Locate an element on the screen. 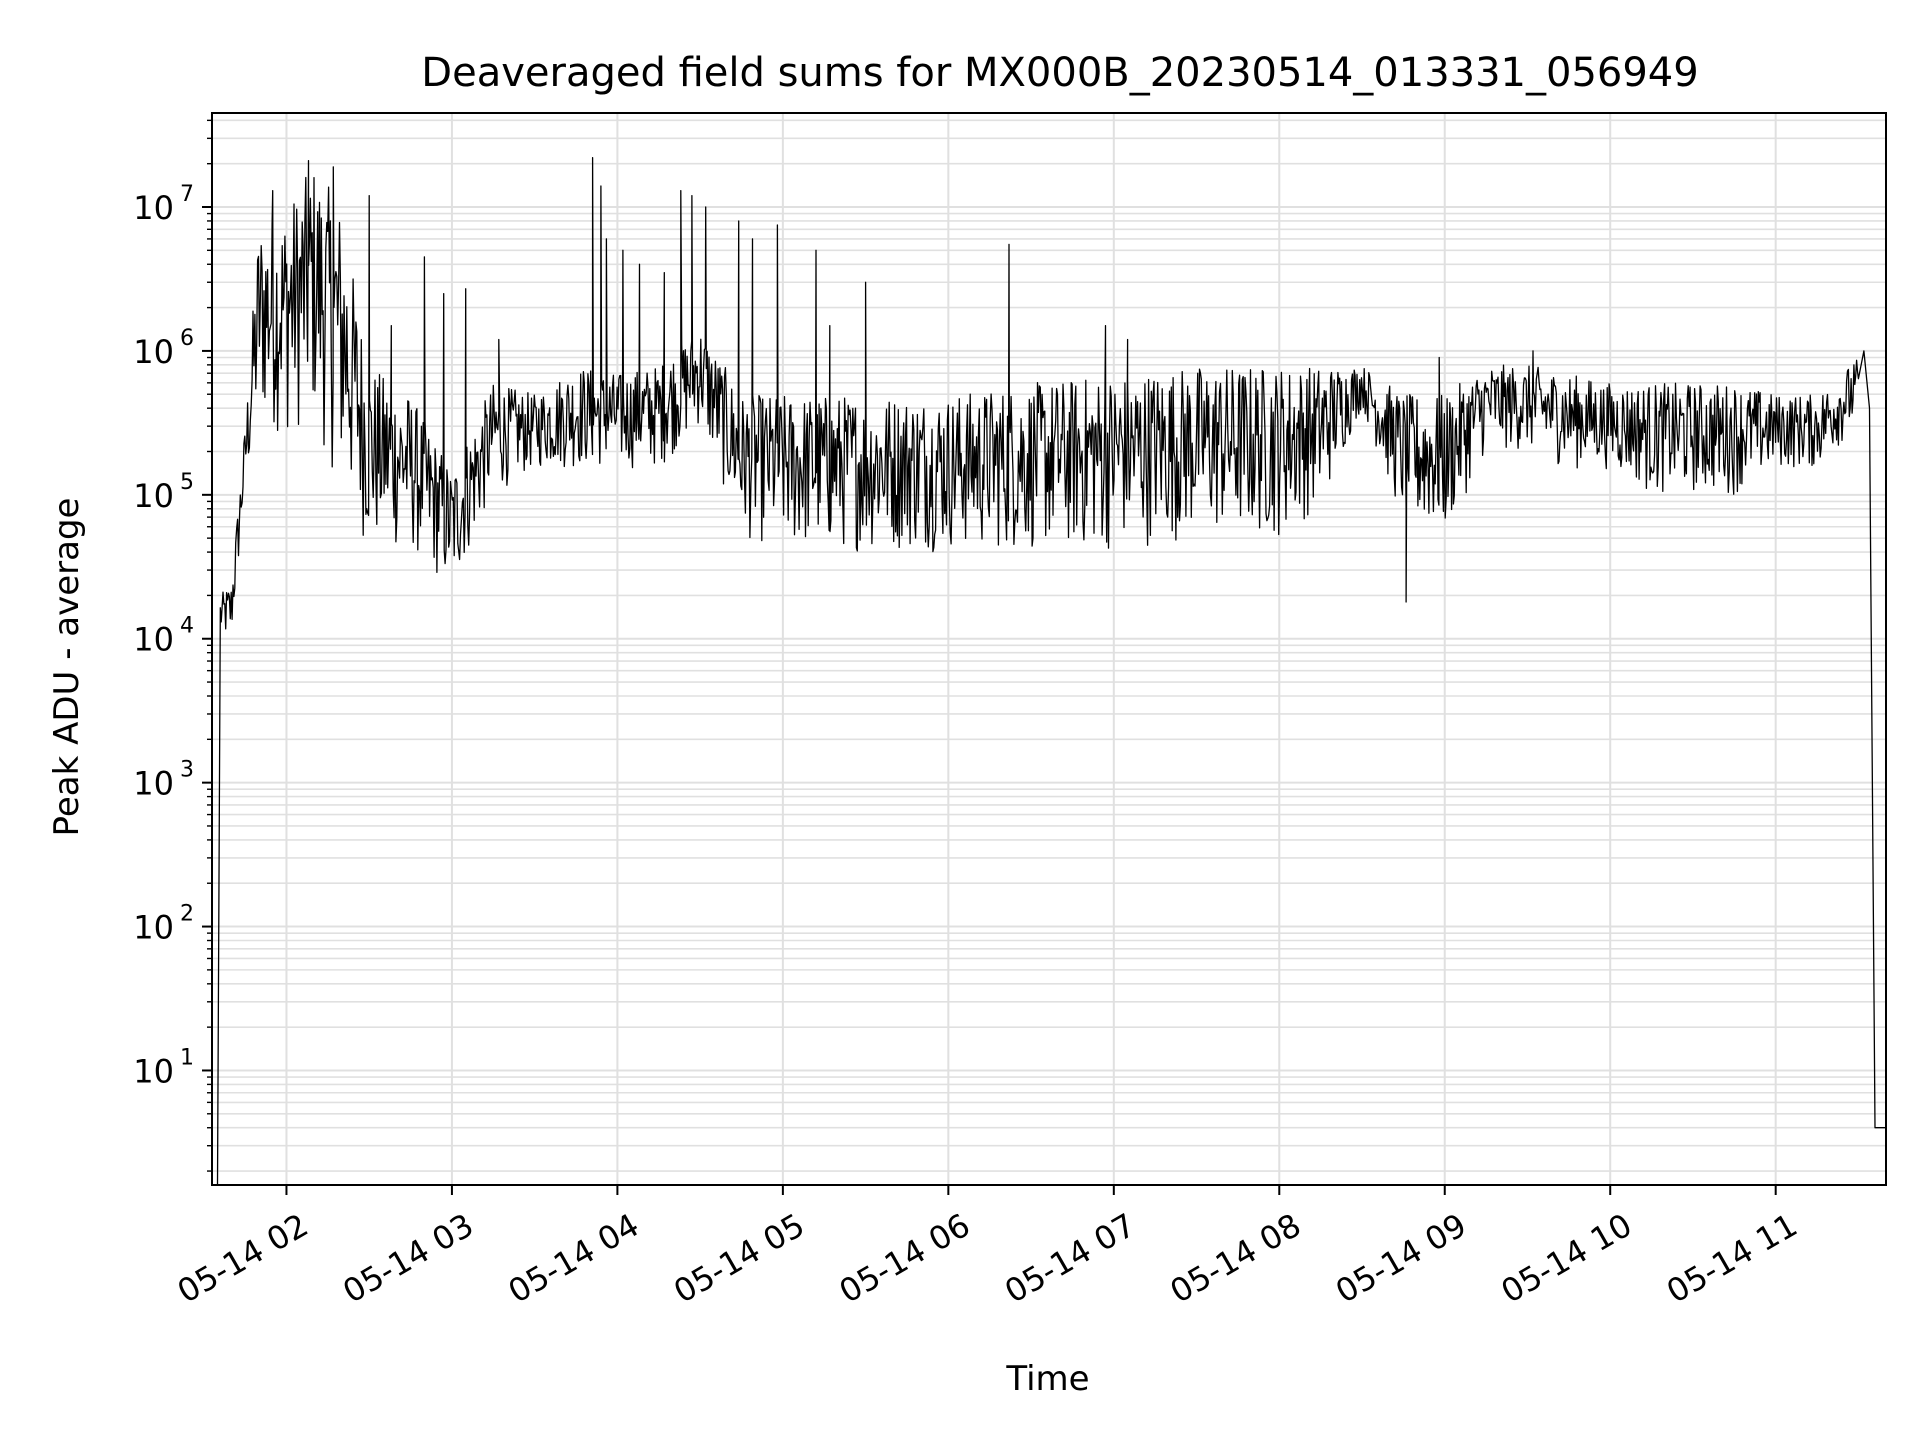 This screenshot has width=1920, height=1440. y-tick-exponent: 7 is located at coordinates (187, 194).